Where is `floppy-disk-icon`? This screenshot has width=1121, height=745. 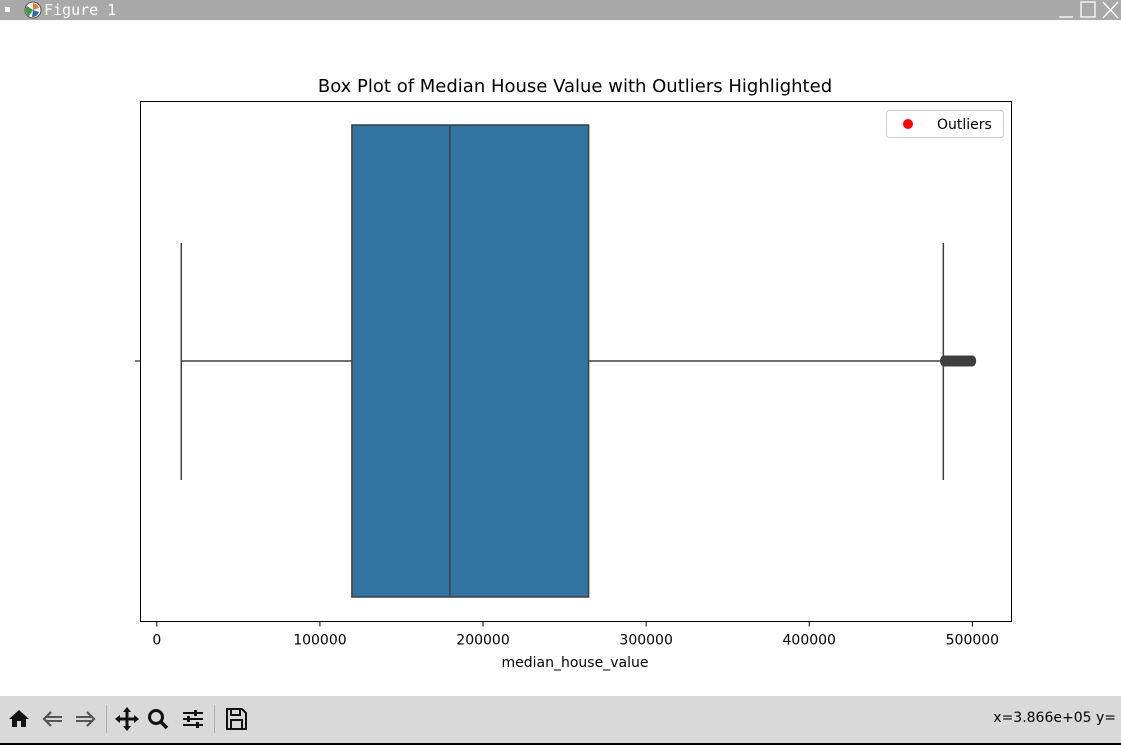 floppy-disk-icon is located at coordinates (236, 719).